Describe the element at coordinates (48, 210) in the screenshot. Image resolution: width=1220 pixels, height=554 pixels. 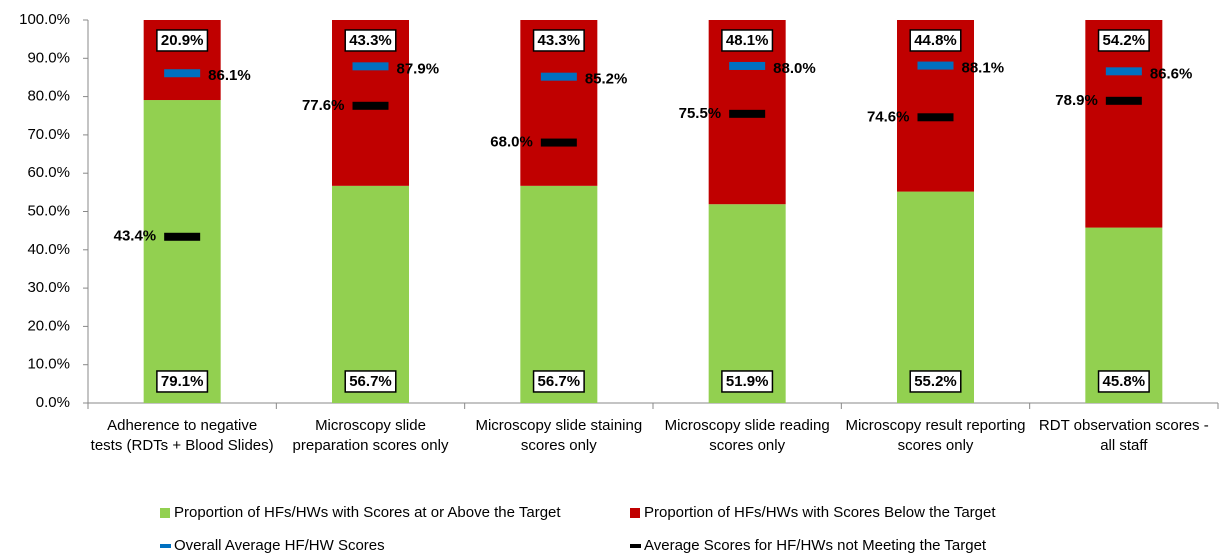
I see `y-tick-label: 50.0%` at that location.